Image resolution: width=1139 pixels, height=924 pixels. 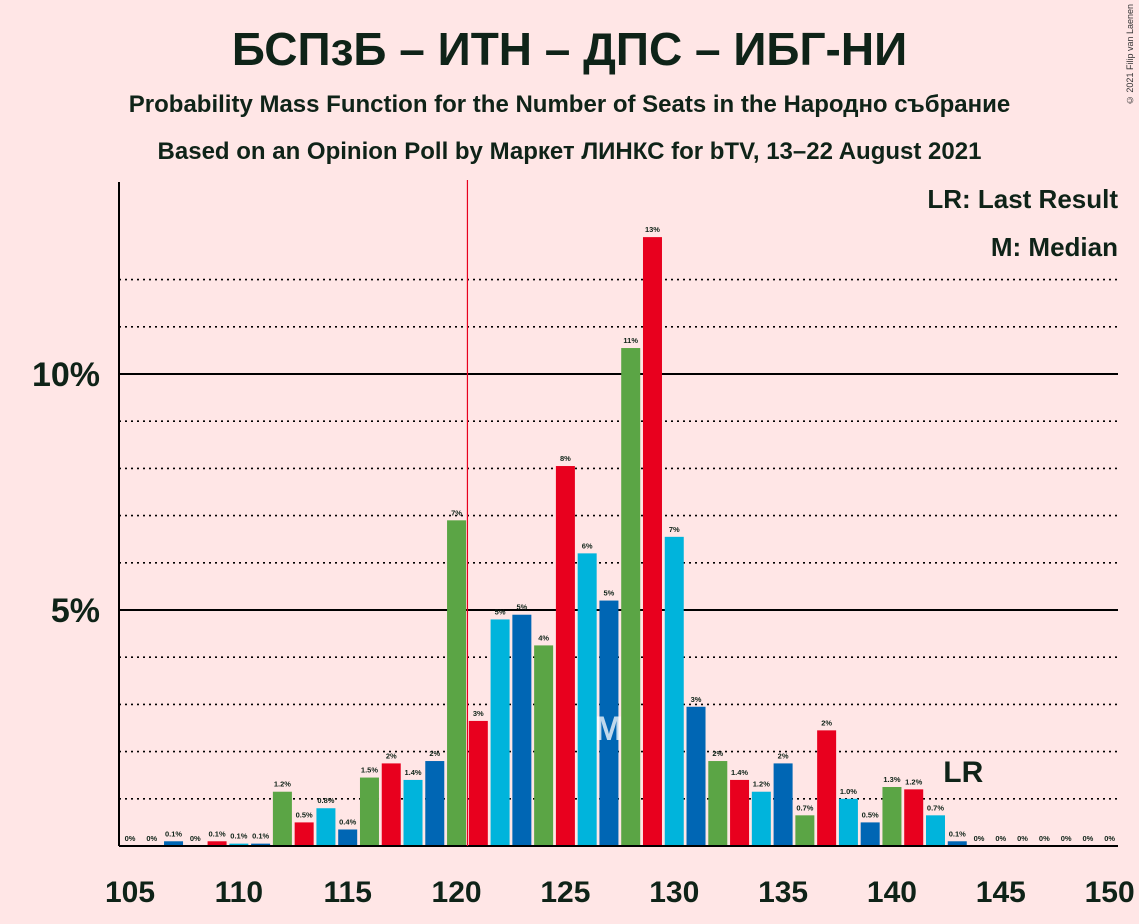 I want to click on bar-label-seats-144: 0%, so click(x=979, y=838).